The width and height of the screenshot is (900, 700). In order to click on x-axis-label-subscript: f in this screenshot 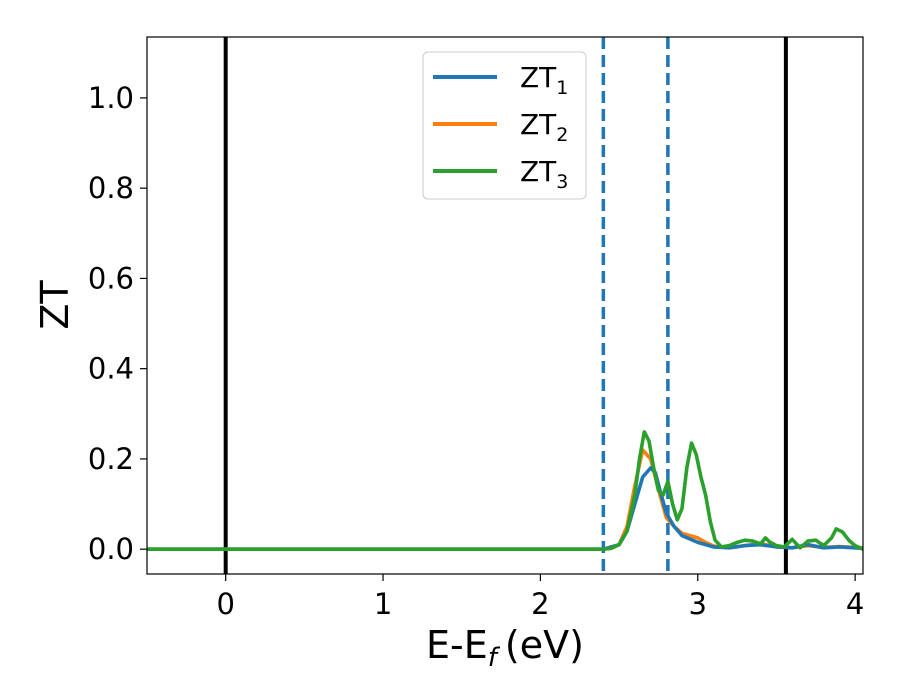, I will do `click(494, 658)`.